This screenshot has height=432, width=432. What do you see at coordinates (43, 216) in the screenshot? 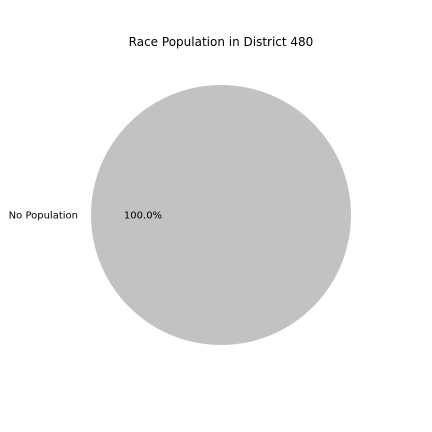
I see `slice-label: No Population` at bounding box center [43, 216].